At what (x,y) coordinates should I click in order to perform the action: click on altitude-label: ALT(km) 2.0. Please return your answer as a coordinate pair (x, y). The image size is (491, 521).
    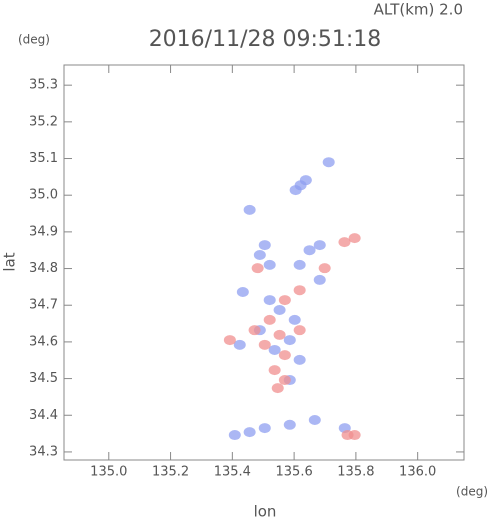
    Looking at the image, I should click on (418, 10).